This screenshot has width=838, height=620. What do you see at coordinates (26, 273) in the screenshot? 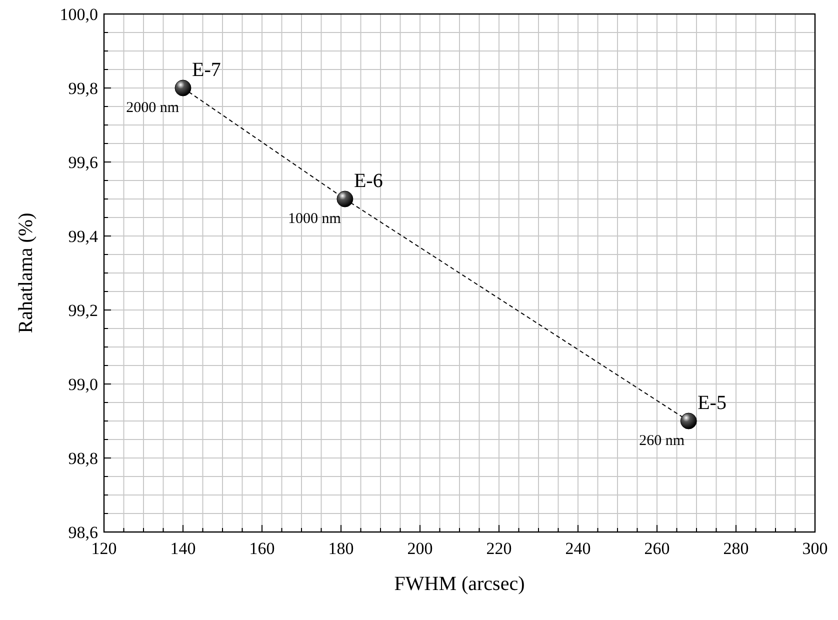
I see `y-axis-title: Rahatlama (%)` at bounding box center [26, 273].